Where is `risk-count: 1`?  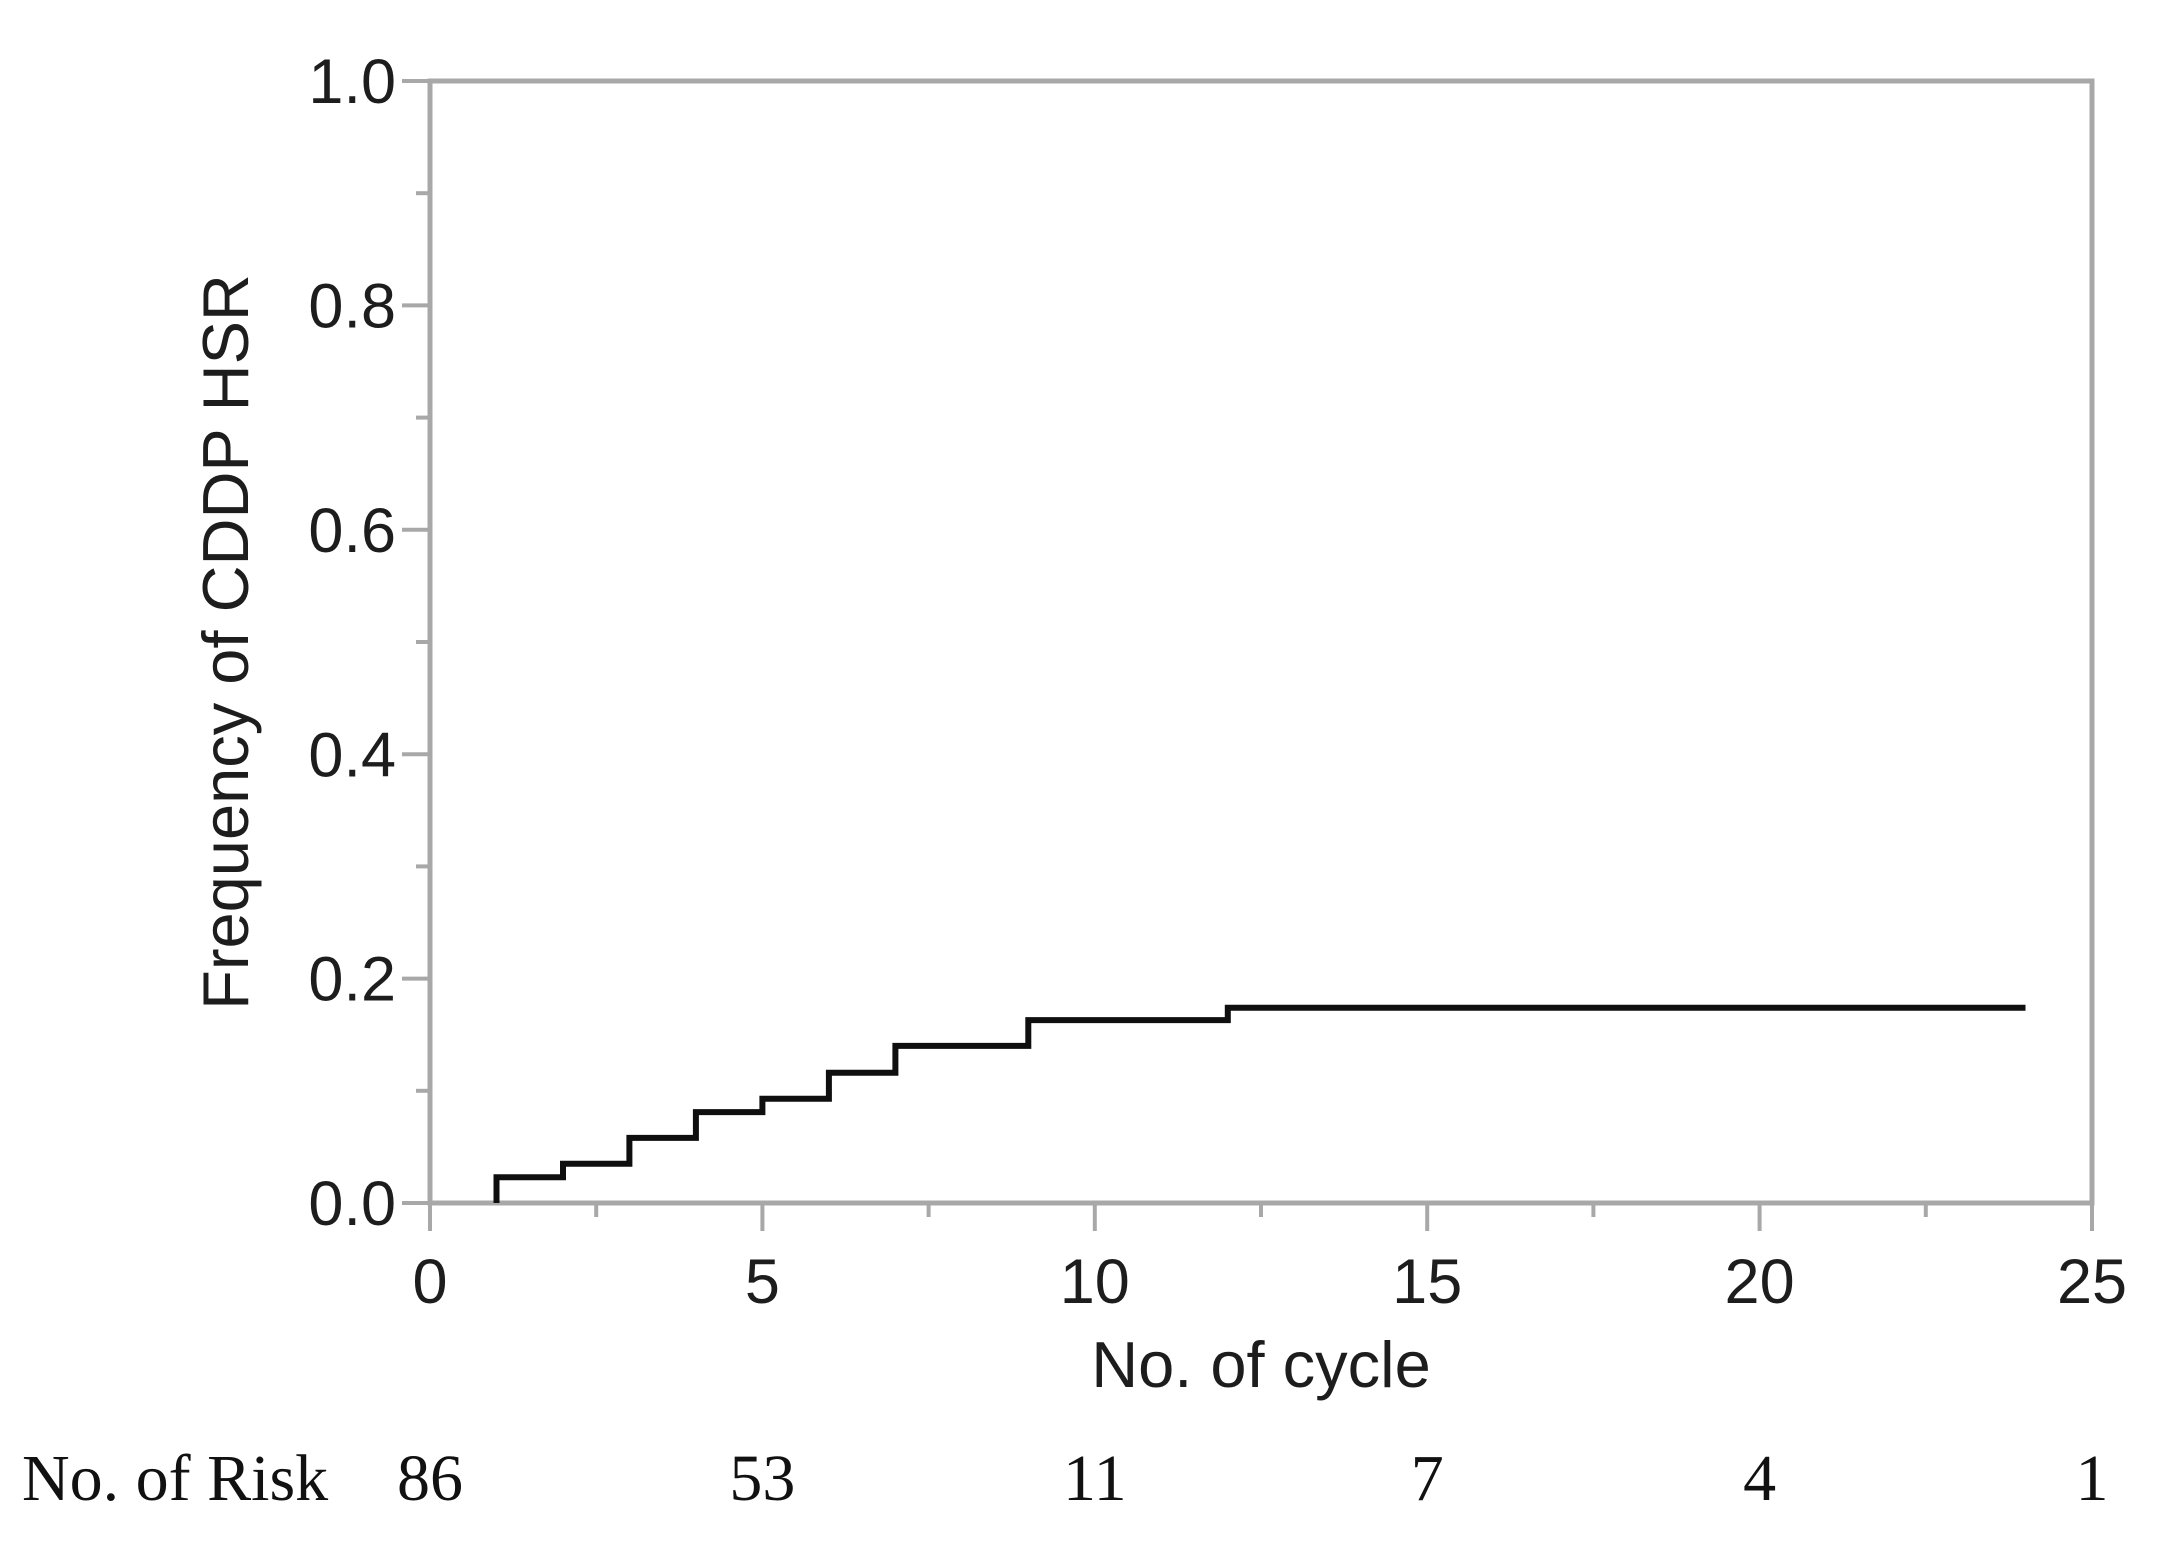 risk-count: 1 is located at coordinates (2092, 1478).